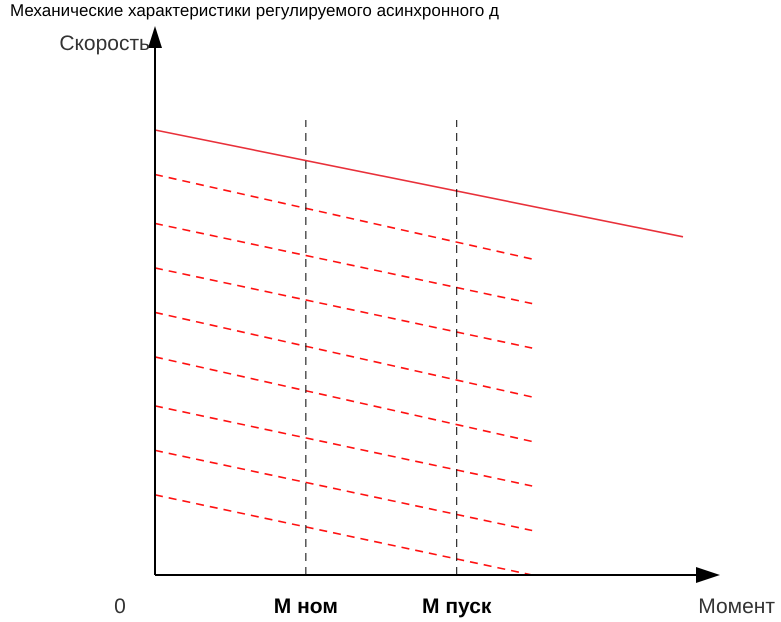 The height and width of the screenshot is (622, 781). What do you see at coordinates (120, 606) in the screenshot?
I see `text: 0` at bounding box center [120, 606].